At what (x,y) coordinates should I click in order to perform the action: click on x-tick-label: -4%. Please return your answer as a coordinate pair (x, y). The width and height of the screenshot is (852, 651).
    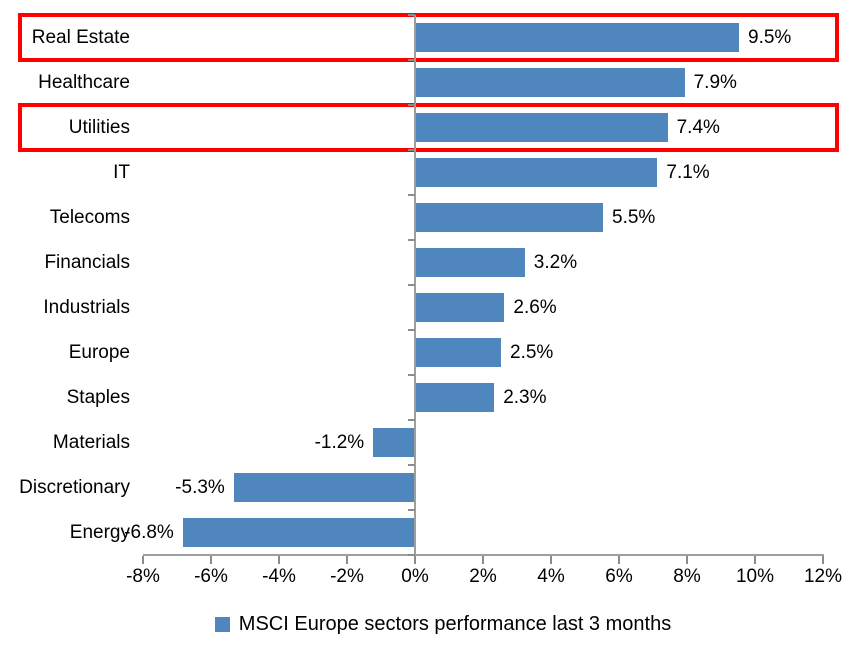
    Looking at the image, I should click on (279, 576).